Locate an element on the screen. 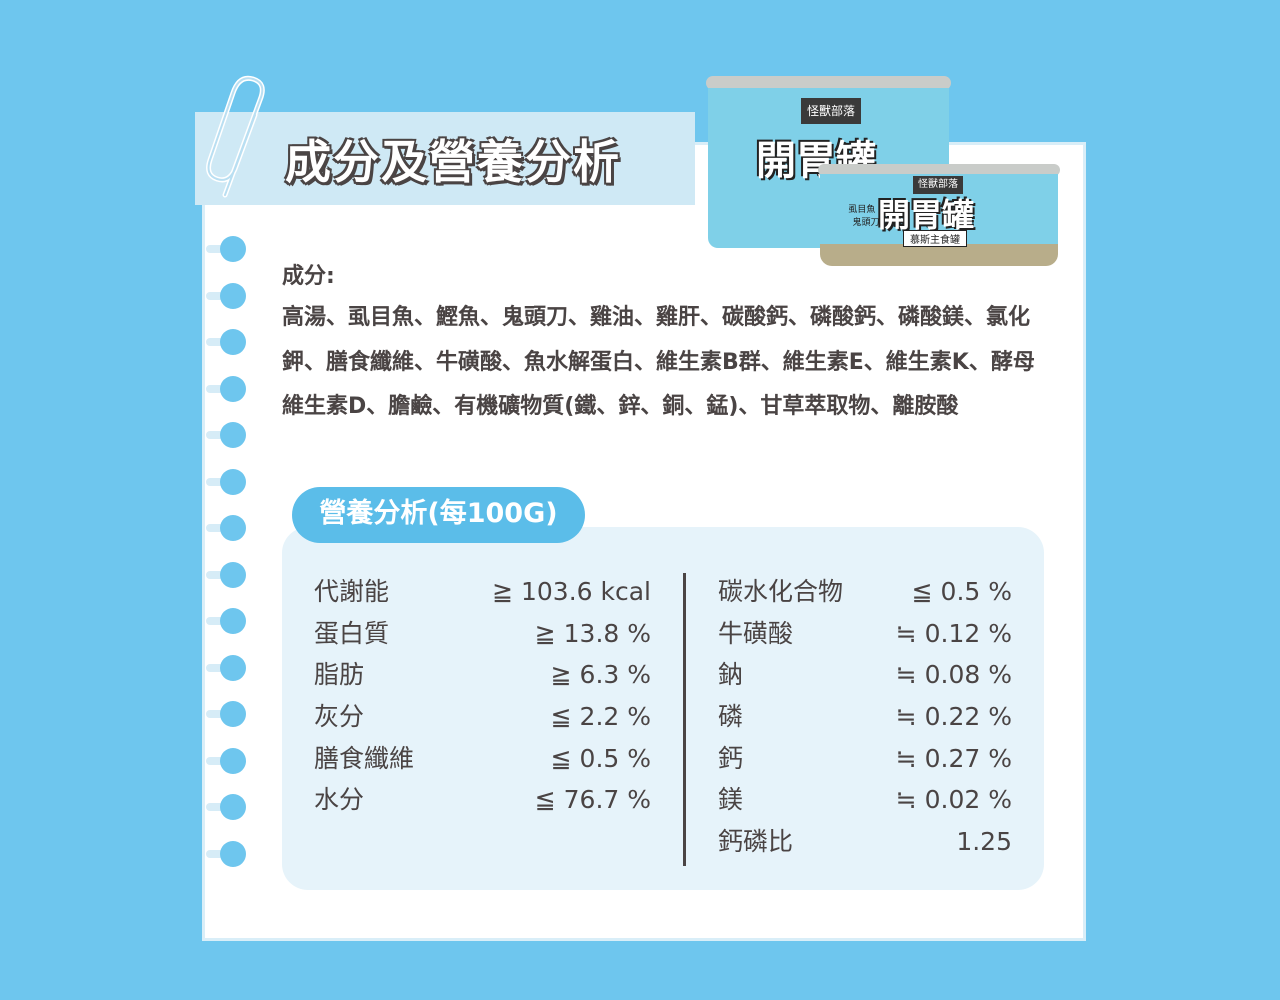 This screenshot has width=1280, height=1000. nutrient-value: ≒ 0.22 % is located at coordinates (953, 717).